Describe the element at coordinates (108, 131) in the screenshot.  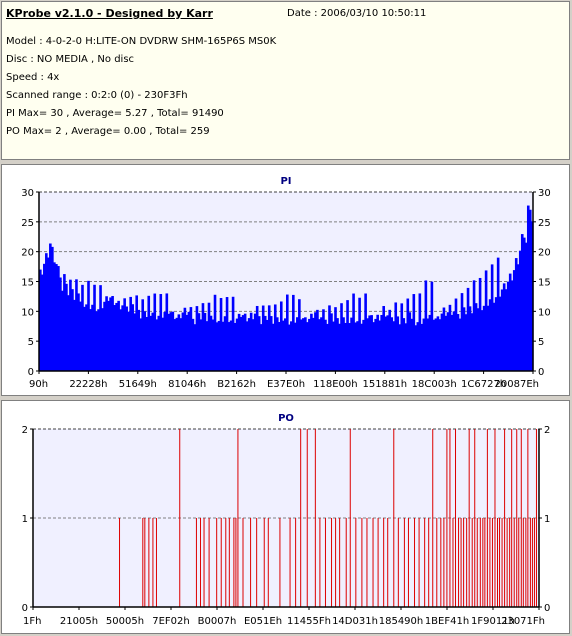
I see `po-summary: PO Max= 2 , Average= 0.00 , Total= 259` at that location.